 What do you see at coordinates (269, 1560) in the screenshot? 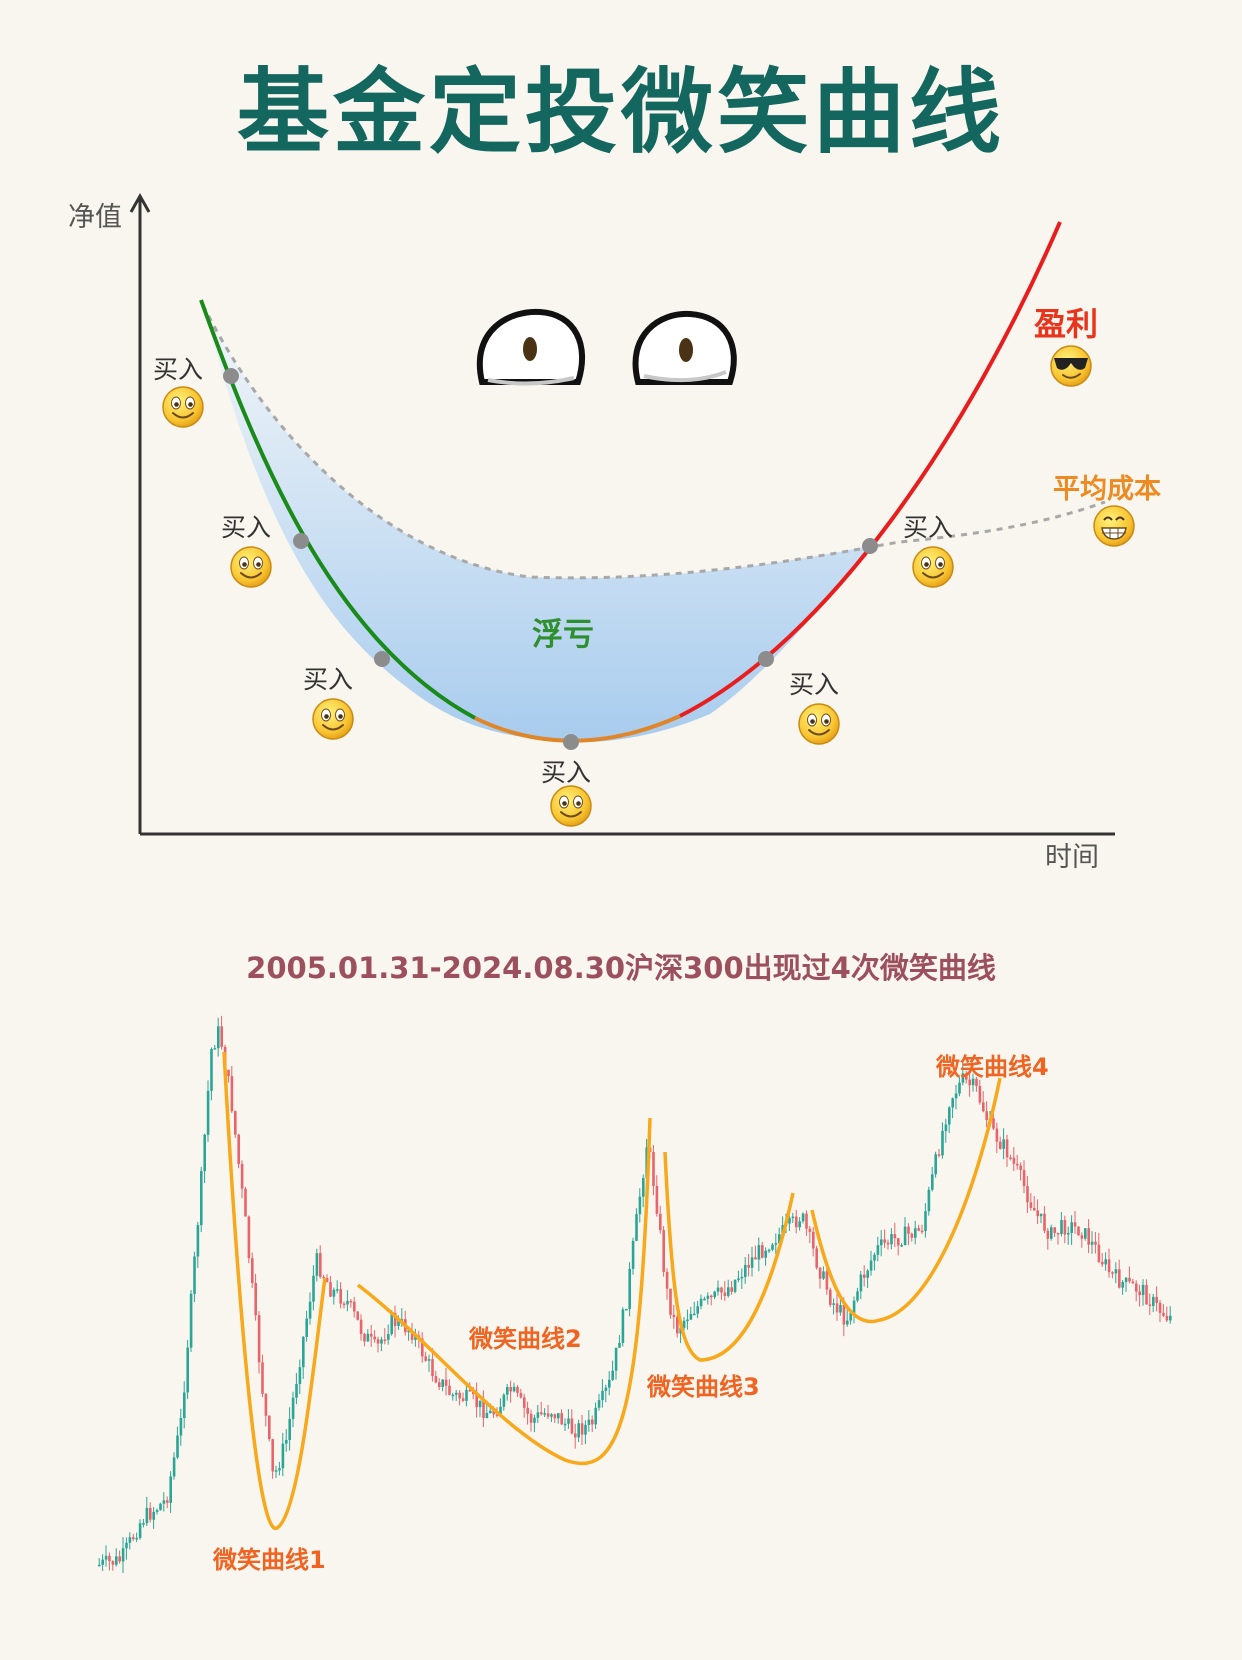
I see `smile-label-1: 微笑曲线1` at bounding box center [269, 1560].